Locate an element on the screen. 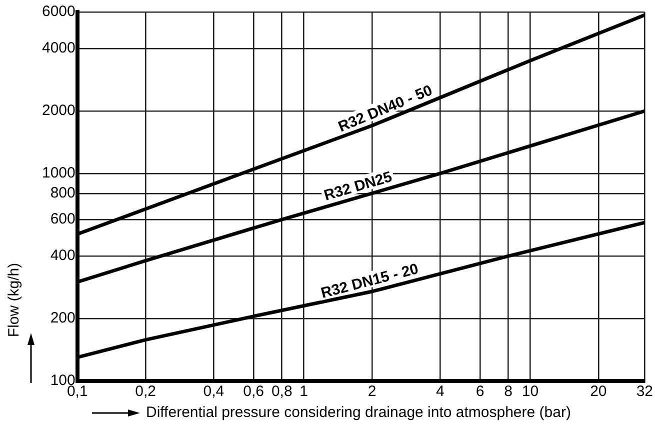 The image size is (655, 435). y-tick-label: 4000 is located at coordinates (59, 48).